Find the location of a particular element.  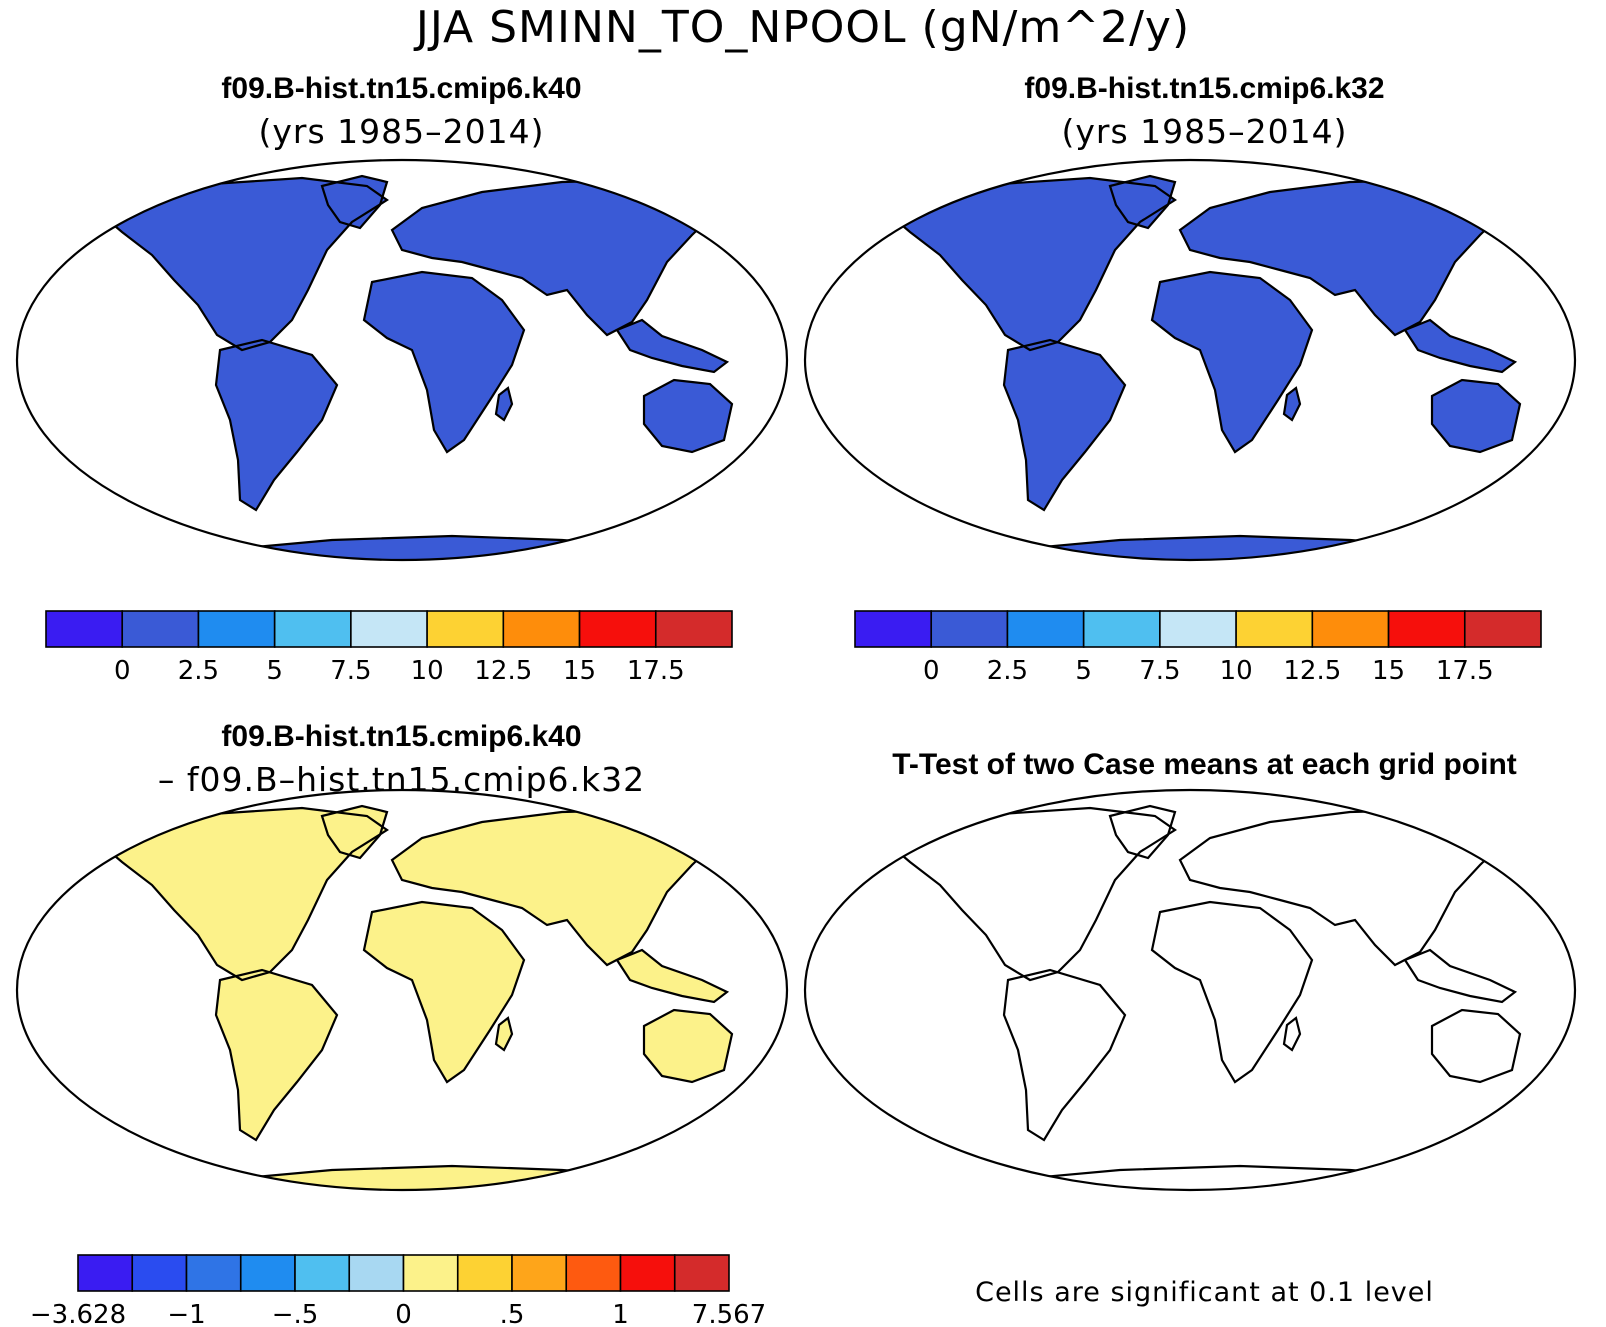

significance-footnote: Cells are significant at 0.1 level is located at coordinates (1204, 1292).